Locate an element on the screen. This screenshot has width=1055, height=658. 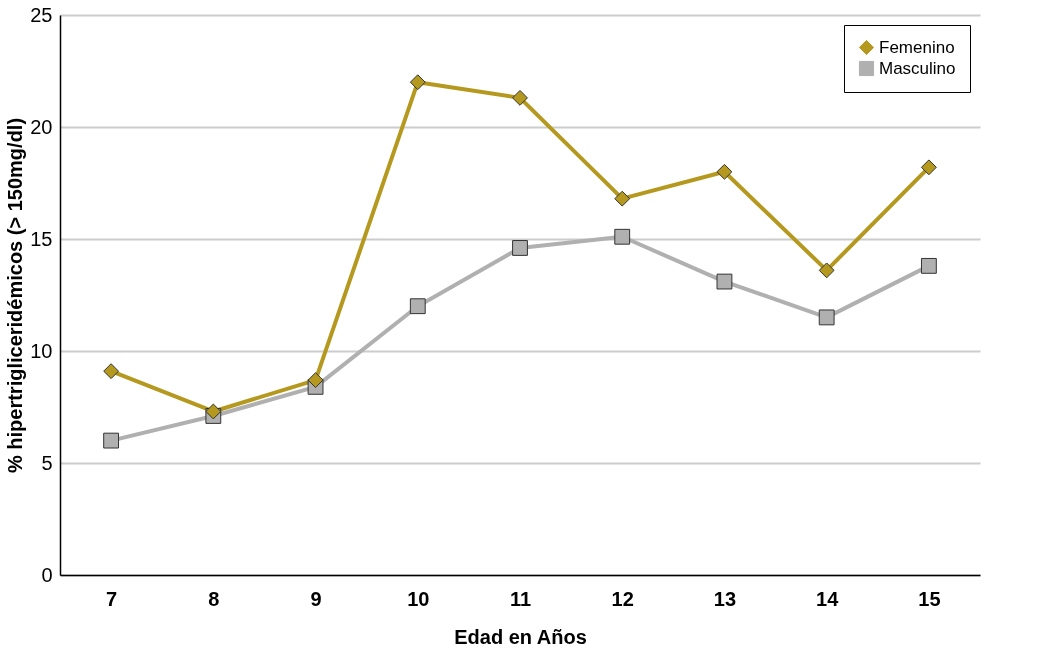
legend-label: Masculino is located at coordinates (917, 68).